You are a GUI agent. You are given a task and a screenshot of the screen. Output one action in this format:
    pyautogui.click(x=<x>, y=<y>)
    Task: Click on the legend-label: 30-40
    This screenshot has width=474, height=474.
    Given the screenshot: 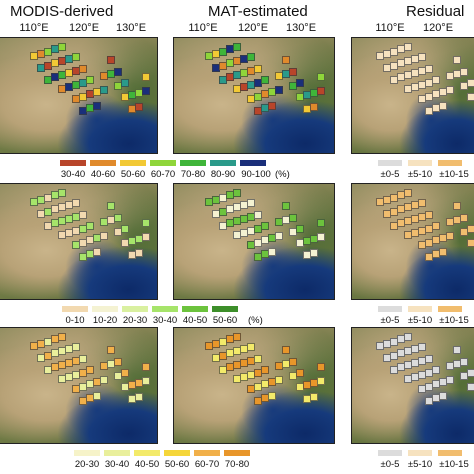 What is the action you would take?
    pyautogui.click(x=165, y=320)
    